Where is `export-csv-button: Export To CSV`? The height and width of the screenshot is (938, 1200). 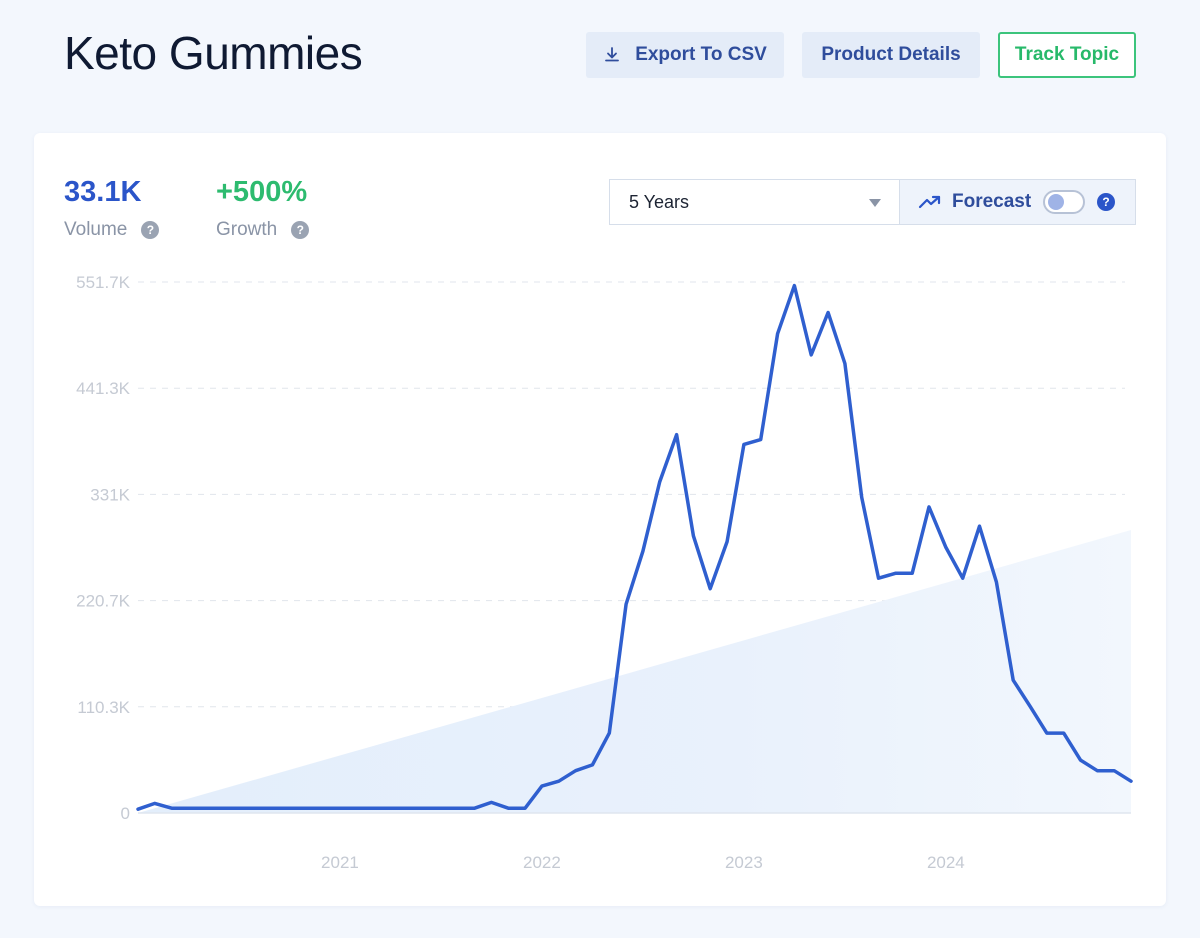
export-csv-button: Export To CSV is located at coordinates (685, 55).